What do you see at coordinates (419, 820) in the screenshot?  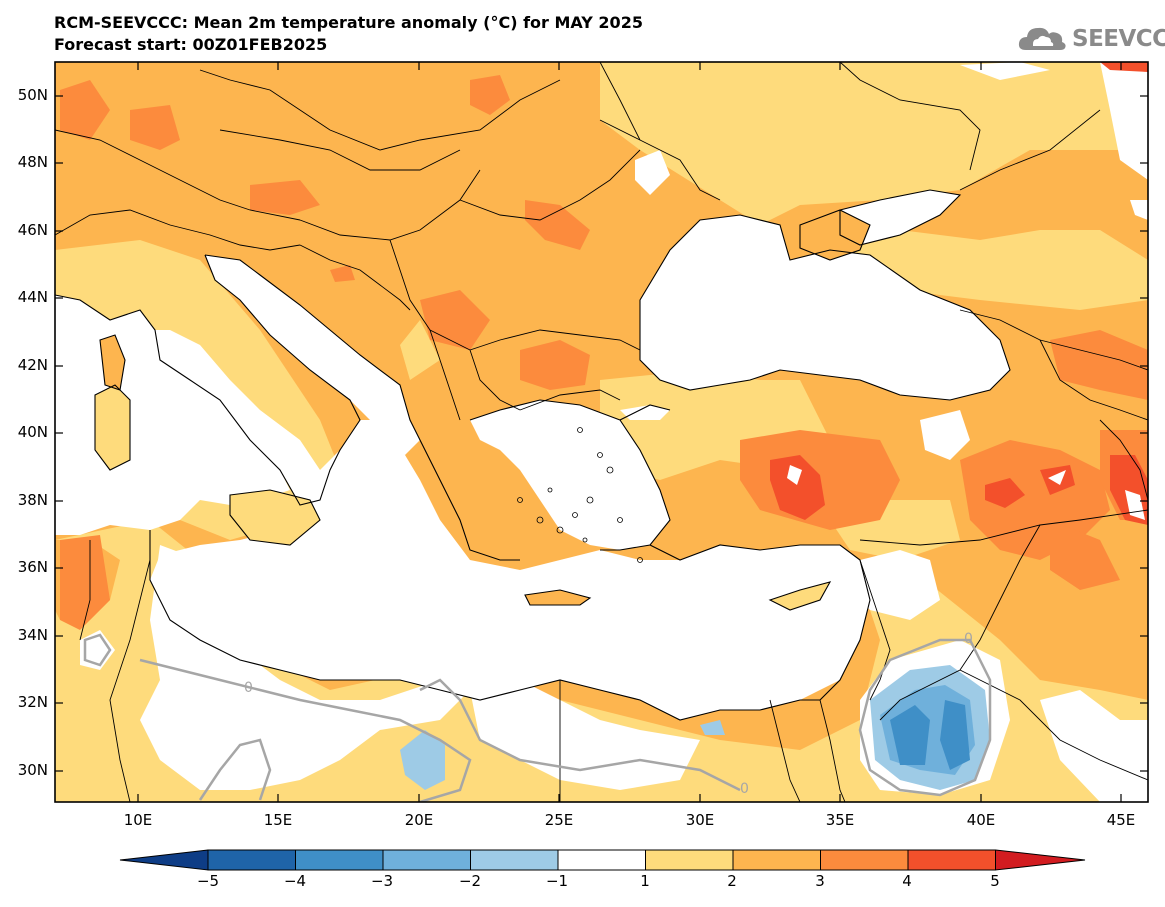 I see `lon-label: 20E` at bounding box center [419, 820].